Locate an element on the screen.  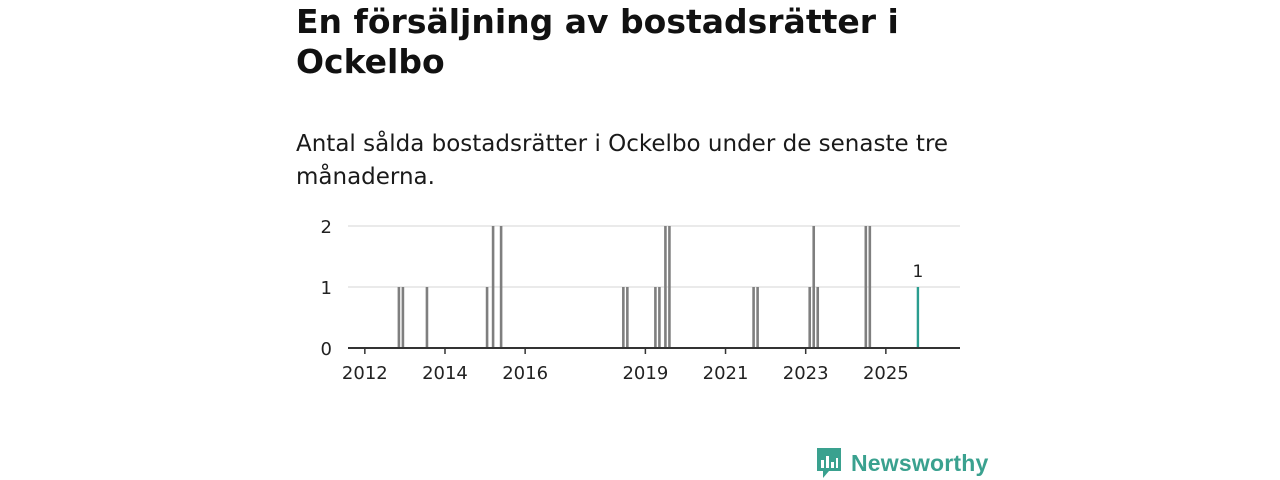
x-tick-label: 2019 is located at coordinates (645, 373).